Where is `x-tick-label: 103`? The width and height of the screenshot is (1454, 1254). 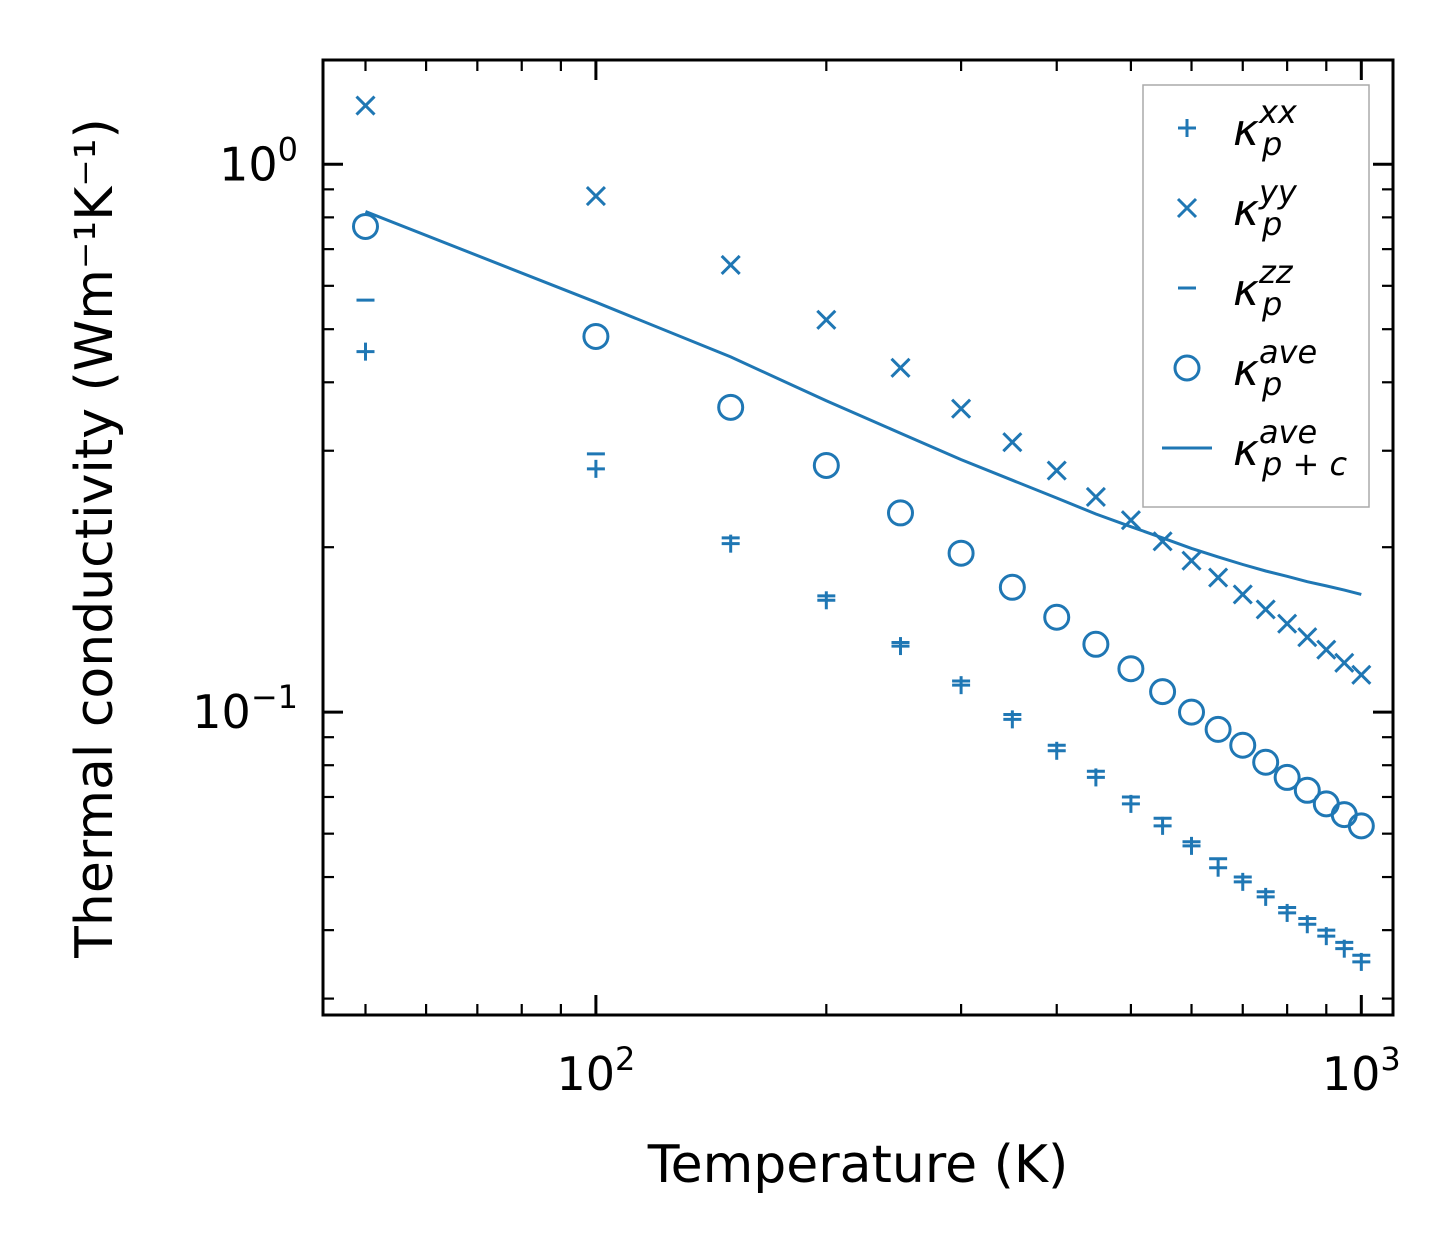 x-tick-label: 103 is located at coordinates (1361, 1070).